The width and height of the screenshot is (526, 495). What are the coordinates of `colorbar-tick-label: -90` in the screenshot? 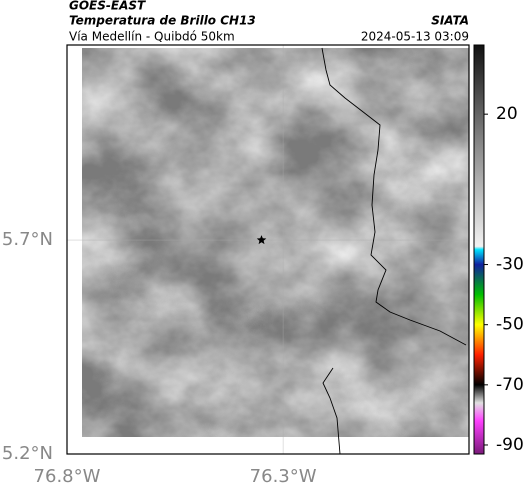 It's located at (510, 445).